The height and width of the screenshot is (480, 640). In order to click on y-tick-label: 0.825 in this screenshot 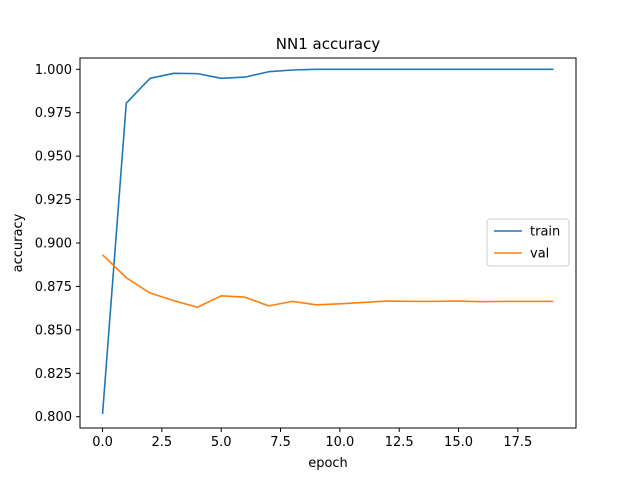, I will do `click(53, 374)`.